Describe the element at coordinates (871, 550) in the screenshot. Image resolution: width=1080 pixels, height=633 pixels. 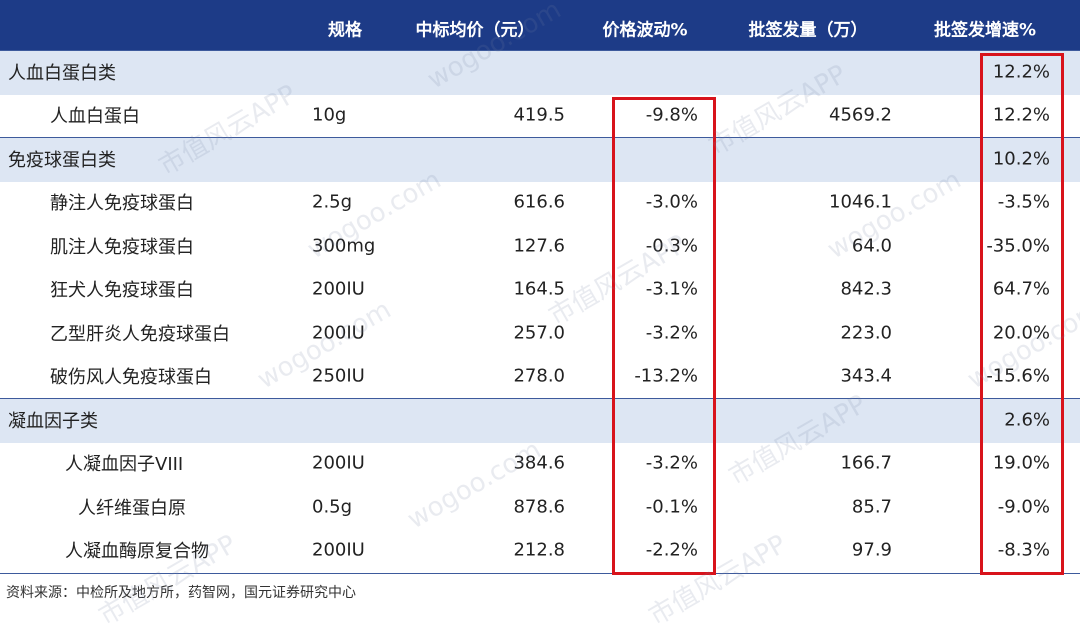
I see `volume: 97.9` at that location.